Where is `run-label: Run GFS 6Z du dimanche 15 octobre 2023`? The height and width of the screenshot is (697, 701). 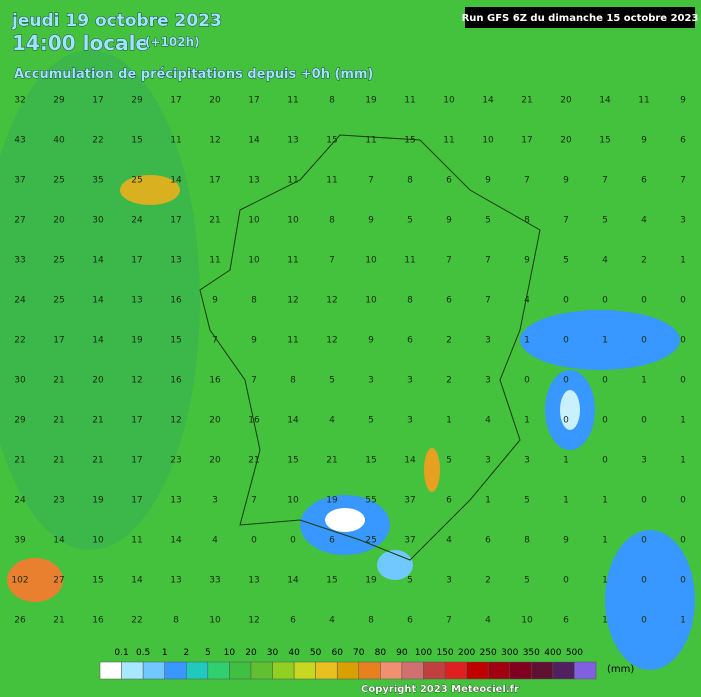
run-label: Run GFS 6Z du dimanche 15 octobre 2023 is located at coordinates (580, 18).